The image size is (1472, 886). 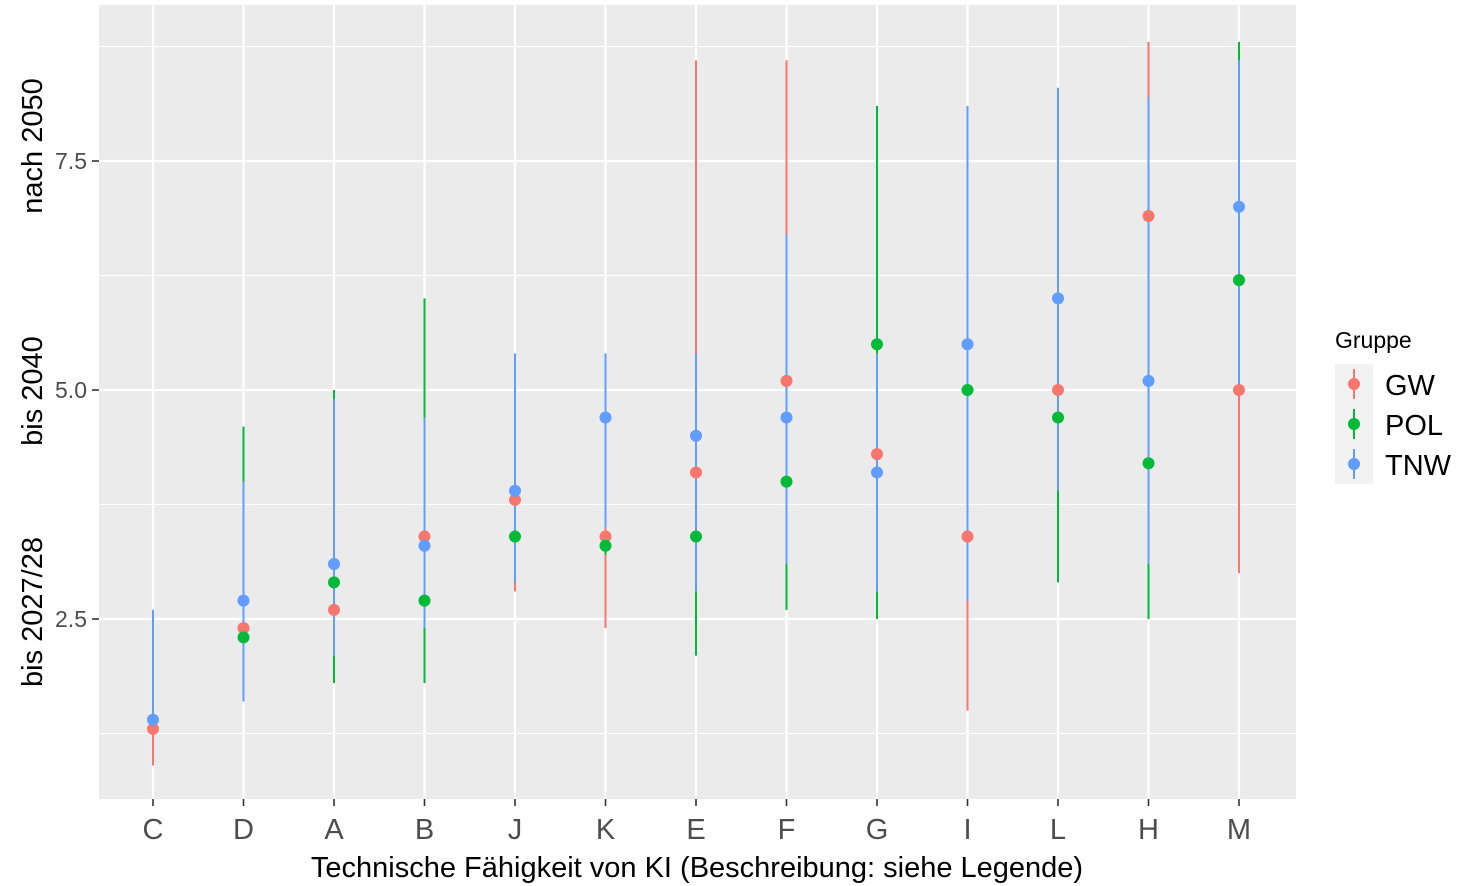 What do you see at coordinates (71, 619) in the screenshot?
I see `y-tick-label: 2.5` at bounding box center [71, 619].